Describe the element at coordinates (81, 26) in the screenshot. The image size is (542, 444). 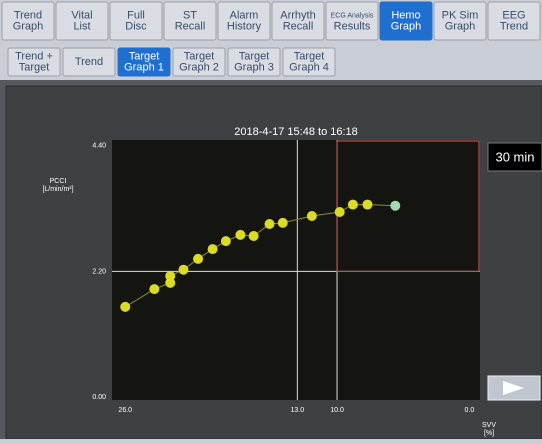
I see `tab-label: List` at that location.